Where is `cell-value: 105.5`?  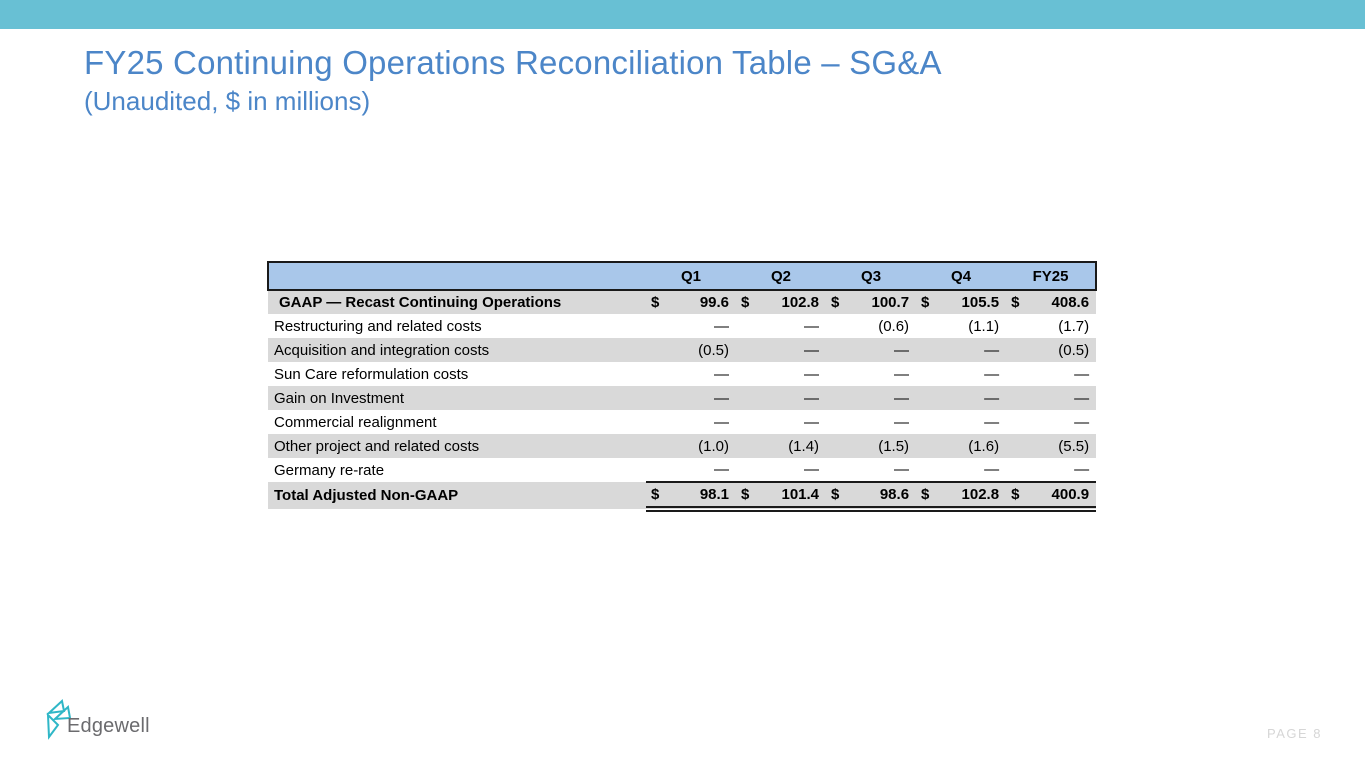
cell-value: 105.5 is located at coordinates (974, 302).